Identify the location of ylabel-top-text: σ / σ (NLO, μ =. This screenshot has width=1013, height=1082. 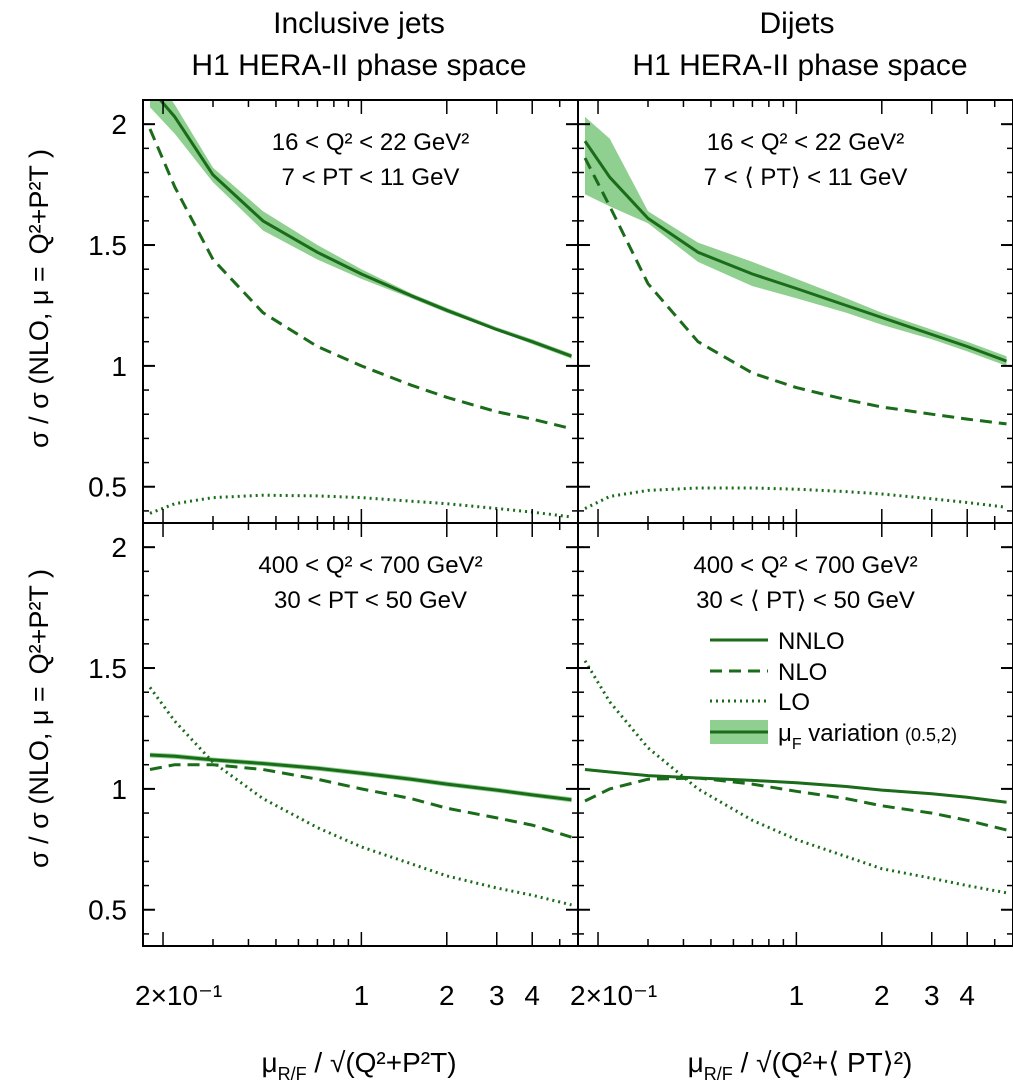
(39, 357).